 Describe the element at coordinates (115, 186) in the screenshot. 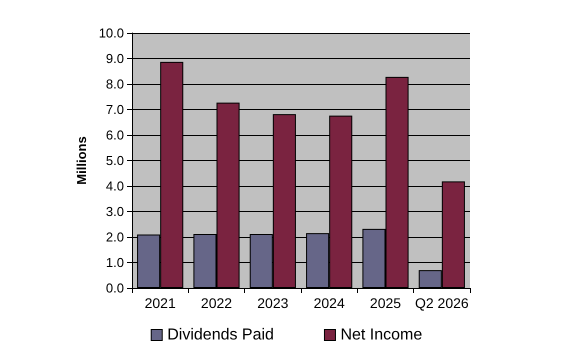

I see `y-tick-label: 4.0` at that location.